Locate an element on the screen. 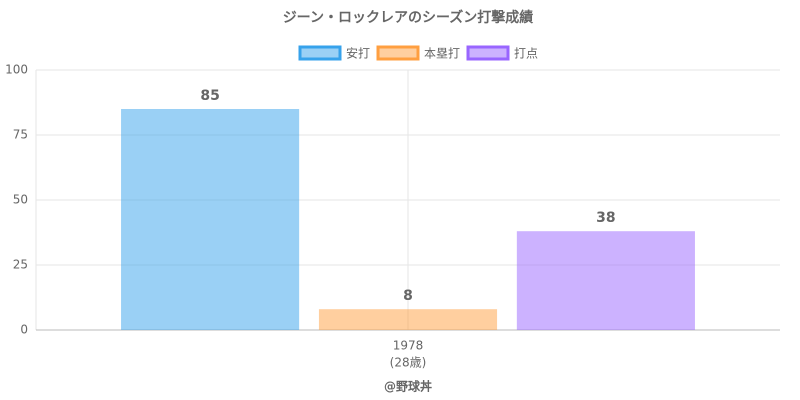 The width and height of the screenshot is (800, 400). x-tick-sublabel: (28歳) is located at coordinates (408, 363).